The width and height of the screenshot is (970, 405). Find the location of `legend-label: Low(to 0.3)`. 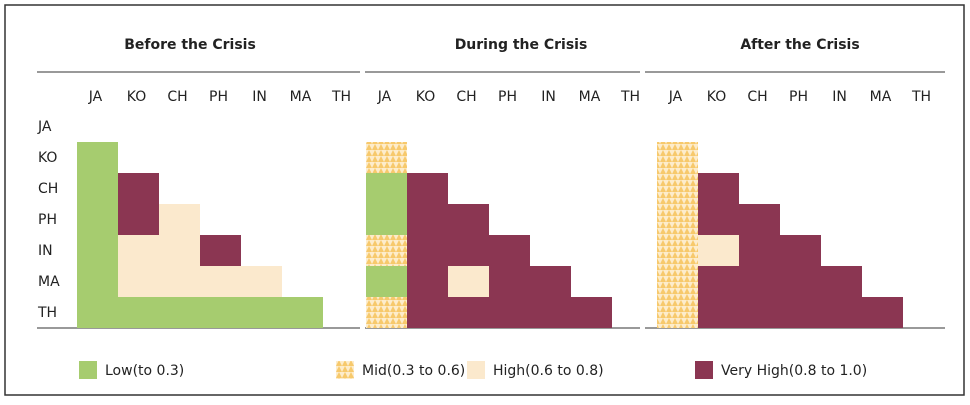

legend-label: Low(to 0.3) is located at coordinates (144, 371).